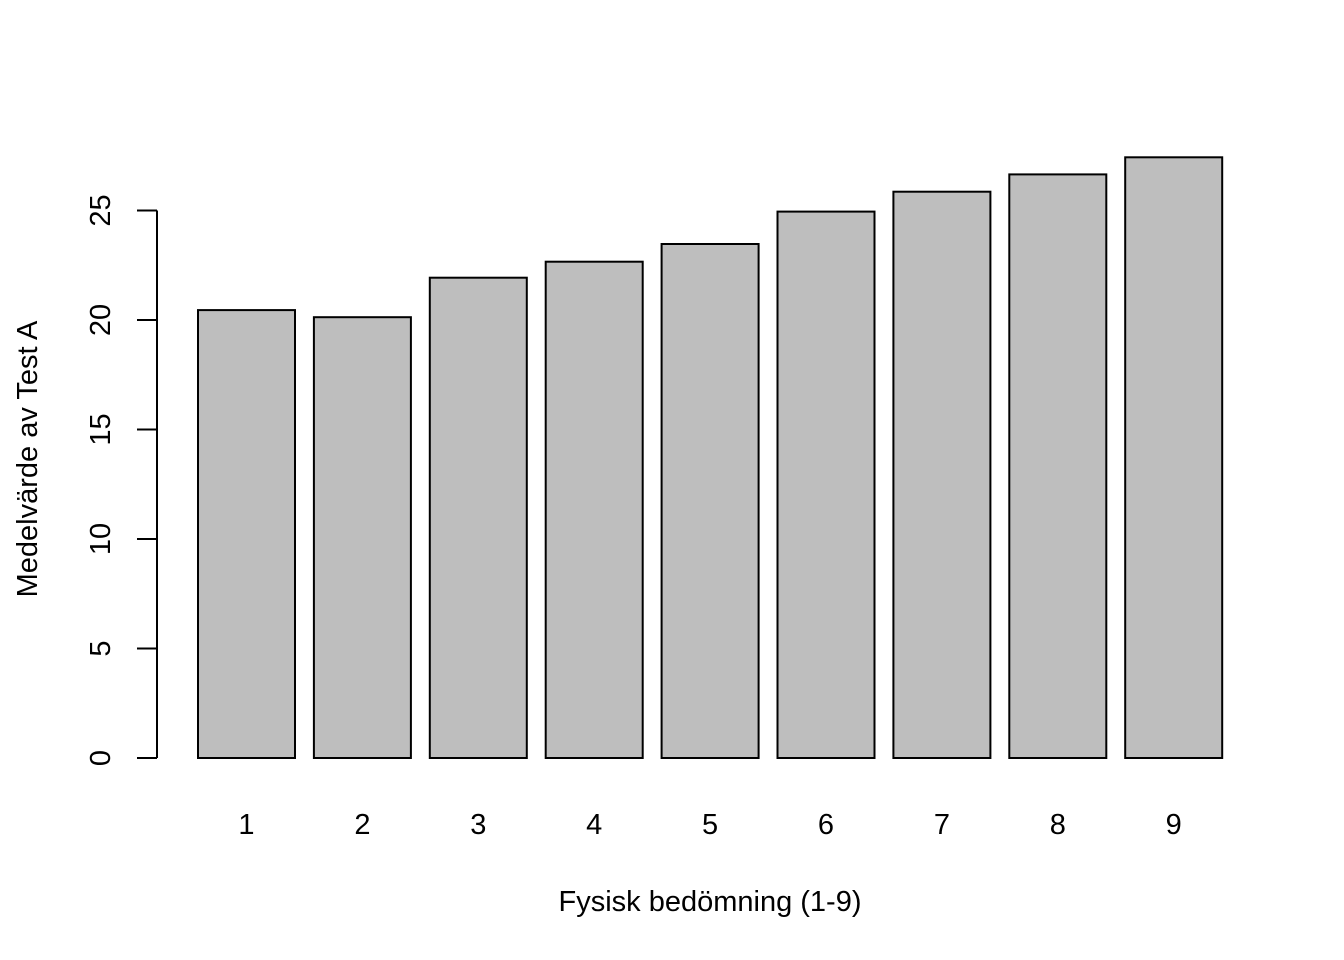 The image size is (1344, 960). I want to click on x-tick-label-8: 8, so click(1058, 825).